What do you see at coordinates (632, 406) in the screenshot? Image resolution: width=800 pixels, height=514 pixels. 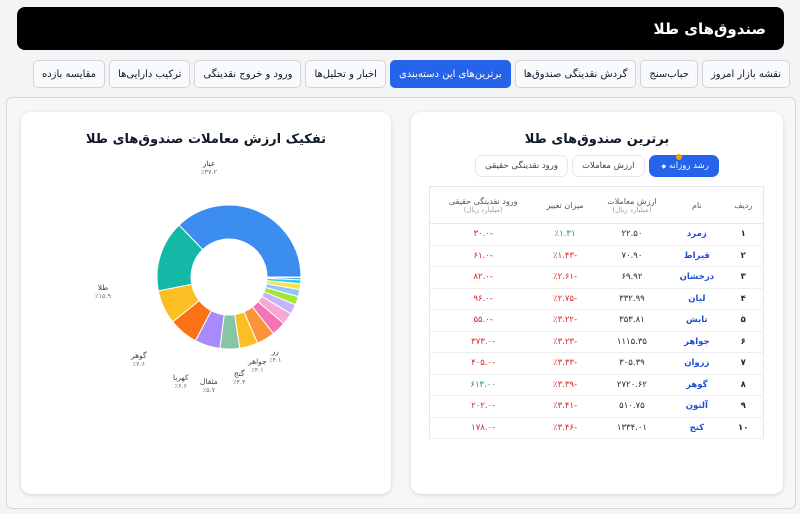 I see `value-cell: ۵۱۰.۷۵` at bounding box center [632, 406].